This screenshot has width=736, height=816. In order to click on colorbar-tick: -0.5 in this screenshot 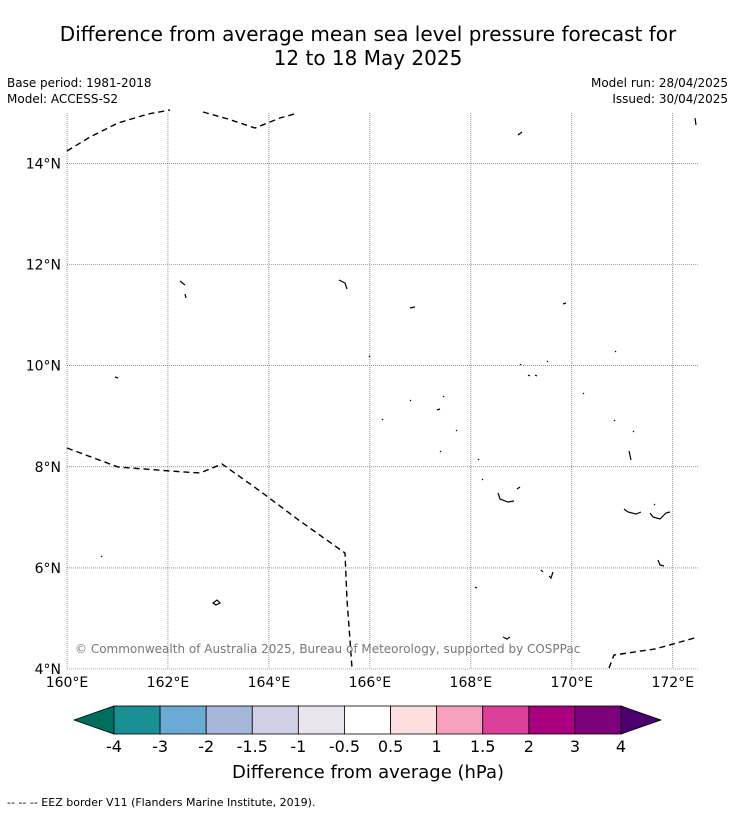, I will do `click(344, 746)`.